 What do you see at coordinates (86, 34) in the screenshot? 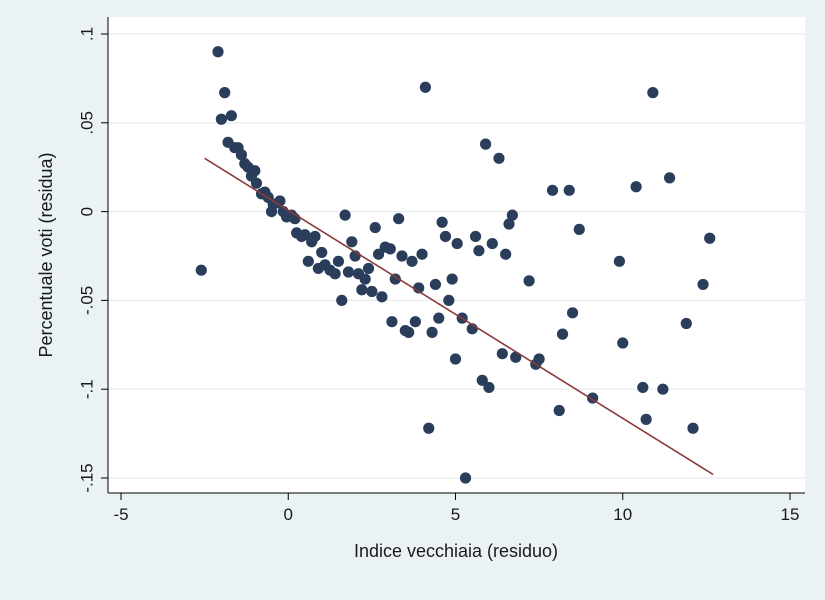
I see `y-tick-label: .1` at bounding box center [86, 34].